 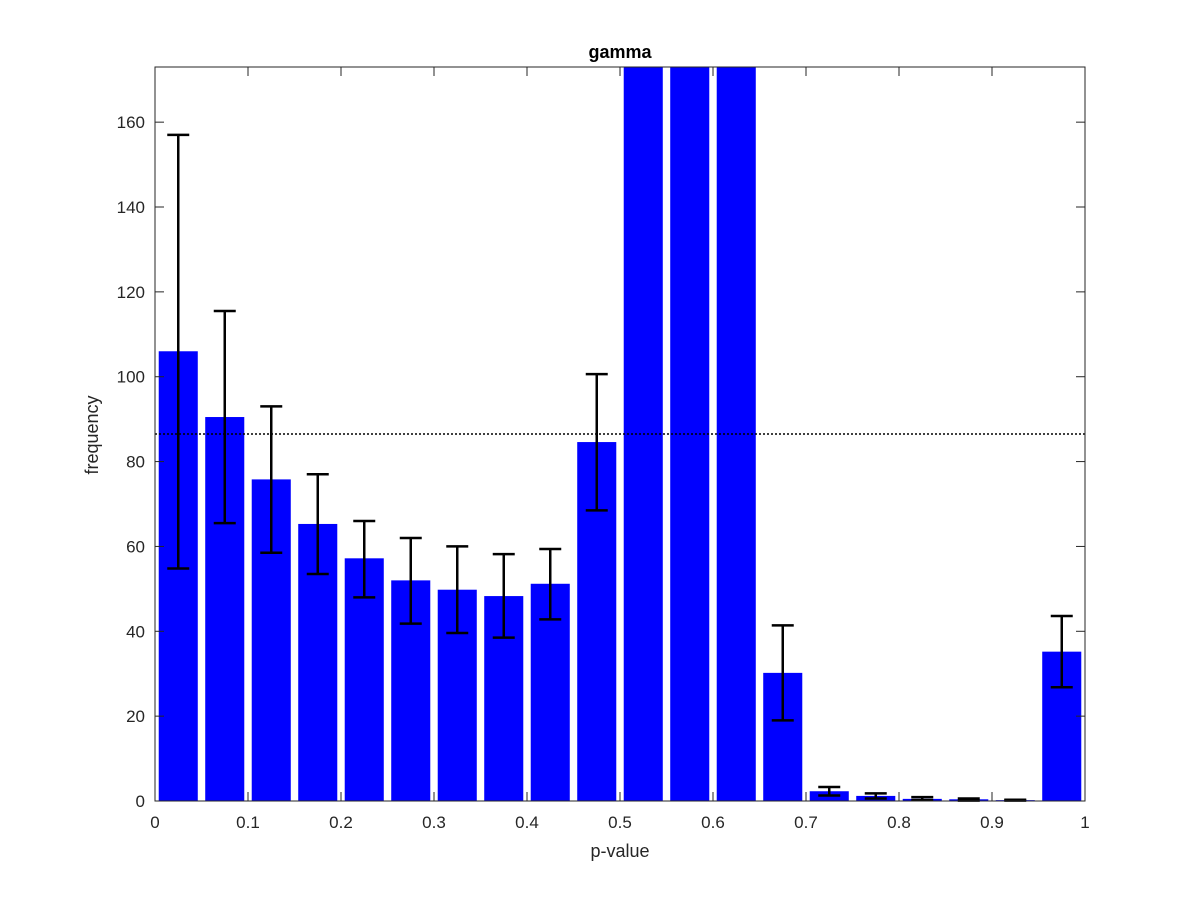 What do you see at coordinates (131, 122) in the screenshot?
I see `y-tick-label: 160` at bounding box center [131, 122].